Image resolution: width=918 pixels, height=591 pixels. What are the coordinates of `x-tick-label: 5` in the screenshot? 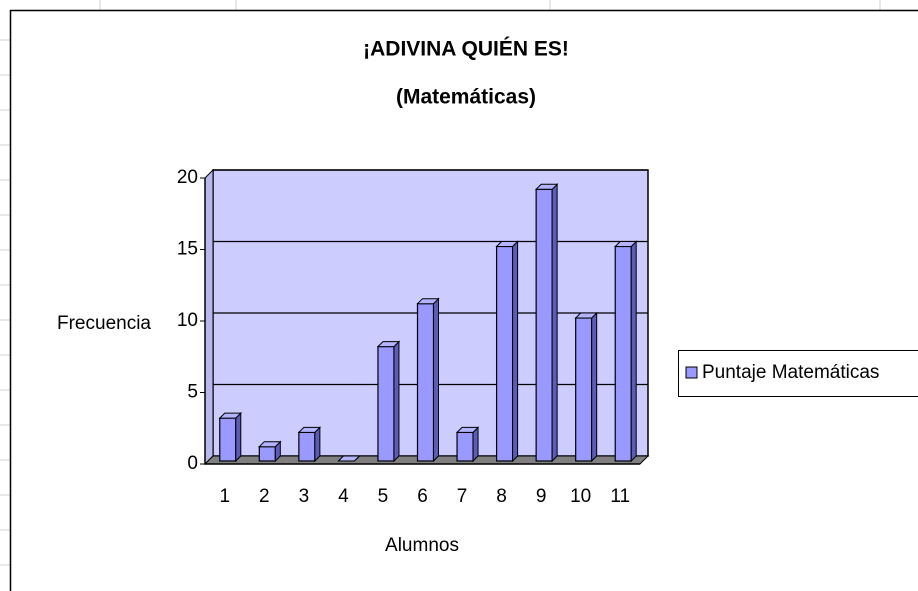 It's located at (383, 496).